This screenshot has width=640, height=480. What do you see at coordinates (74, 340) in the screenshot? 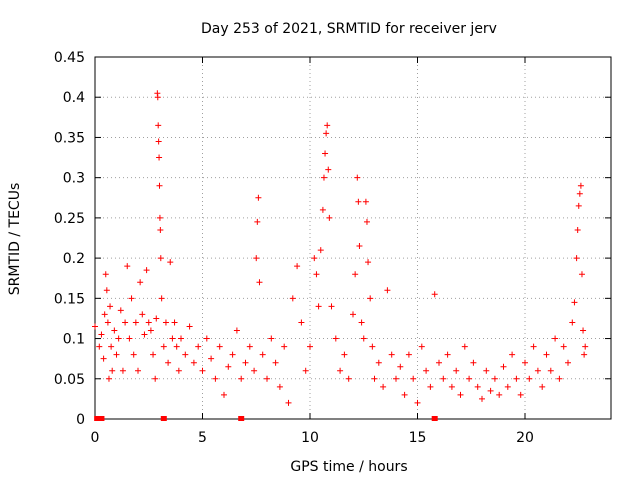
I see `y-tick-label-2: 0.1` at bounding box center [74, 340].